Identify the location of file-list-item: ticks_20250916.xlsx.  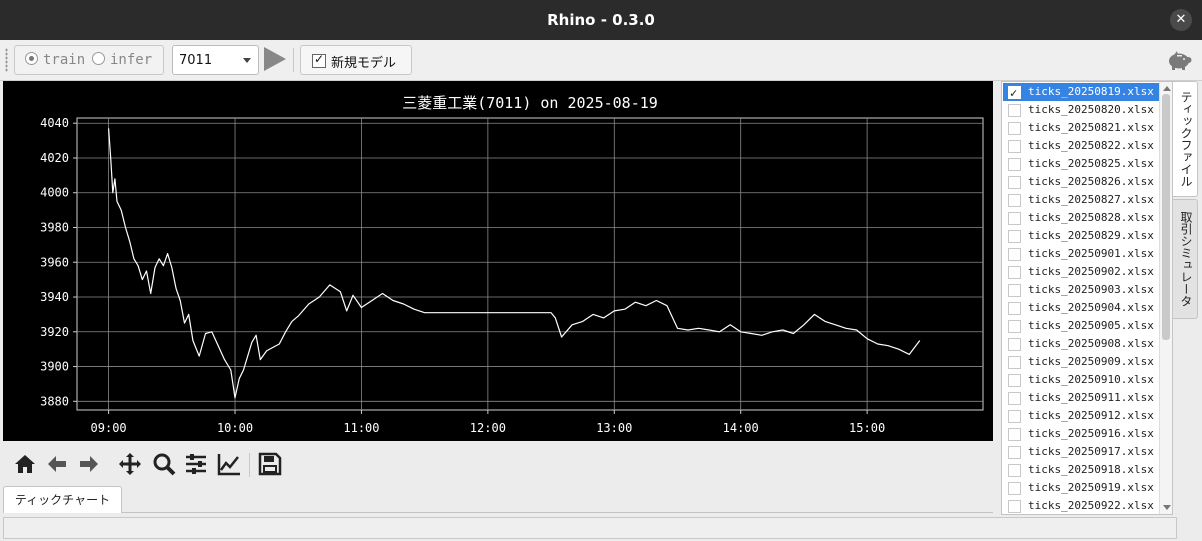
(1081, 434).